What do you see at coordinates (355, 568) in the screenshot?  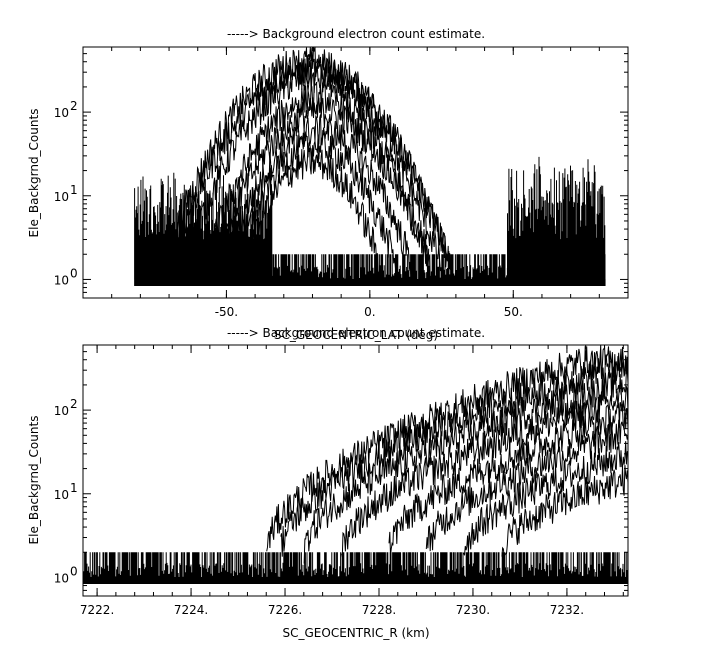 I see `noise-floor` at bounding box center [355, 568].